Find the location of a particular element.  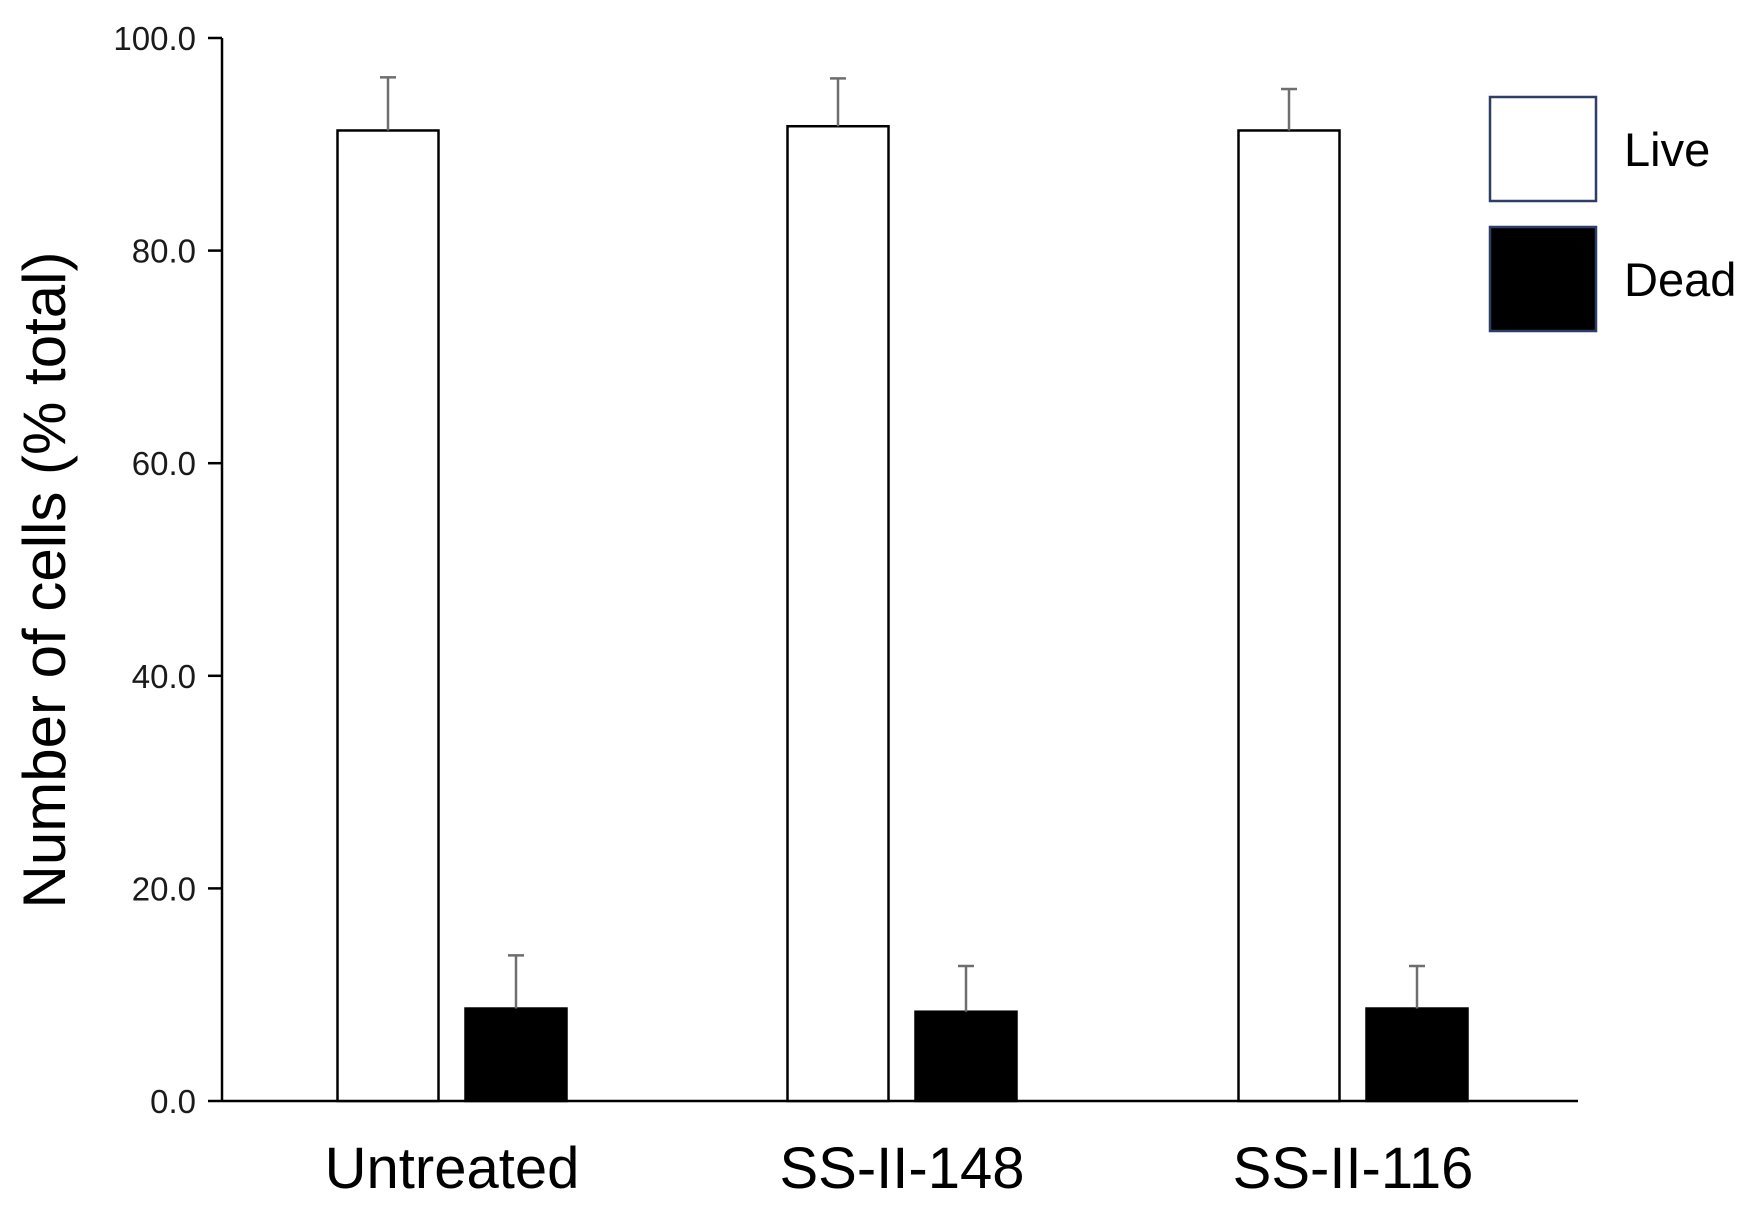

y-tick-label: 20.0 is located at coordinates (164, 888).